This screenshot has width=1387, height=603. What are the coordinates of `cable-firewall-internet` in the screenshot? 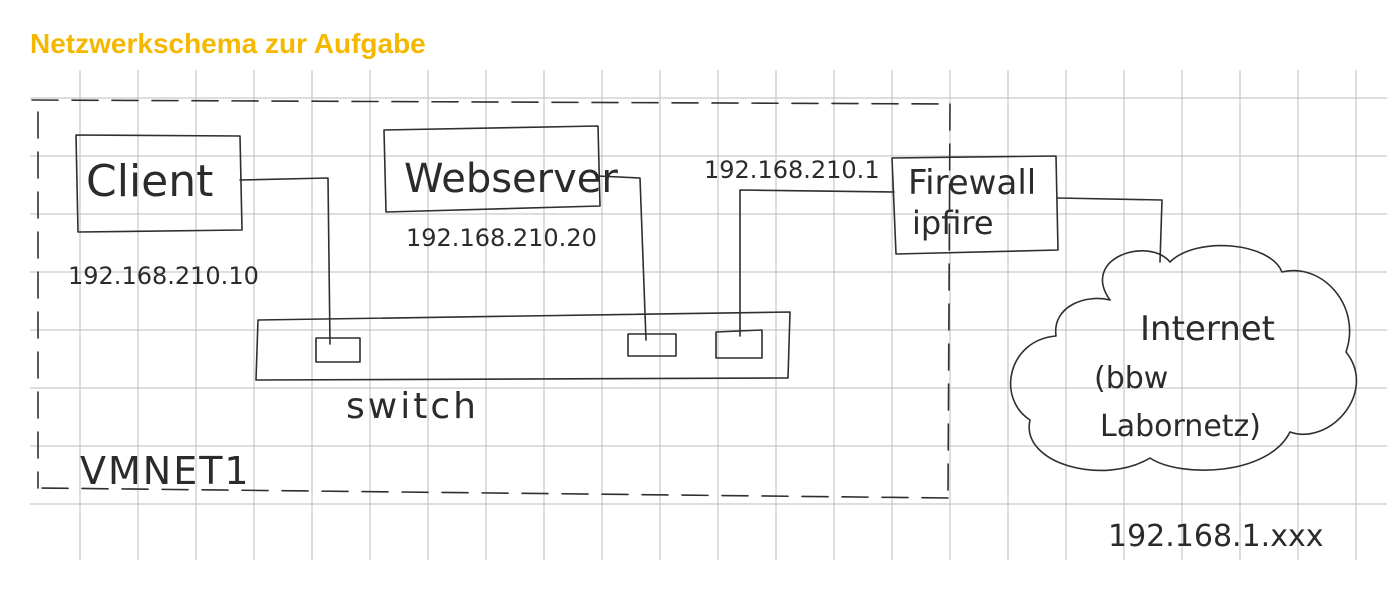 It's located at (1110, 230).